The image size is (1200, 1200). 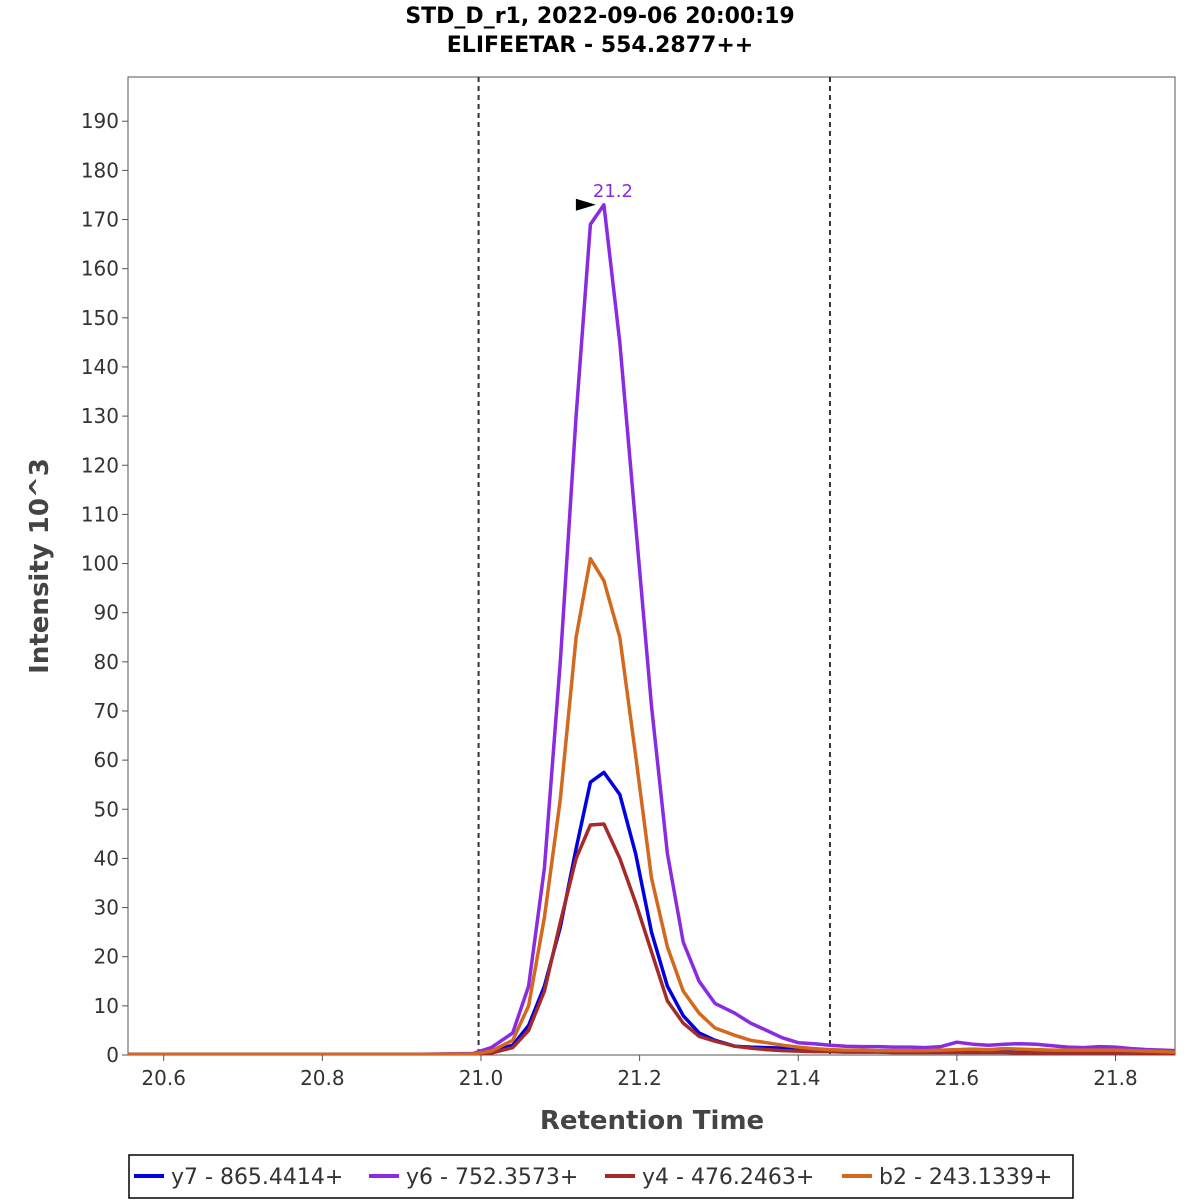 I want to click on chart-subtitle: ELIFEETAR - 554.2877++, so click(x=600, y=45).